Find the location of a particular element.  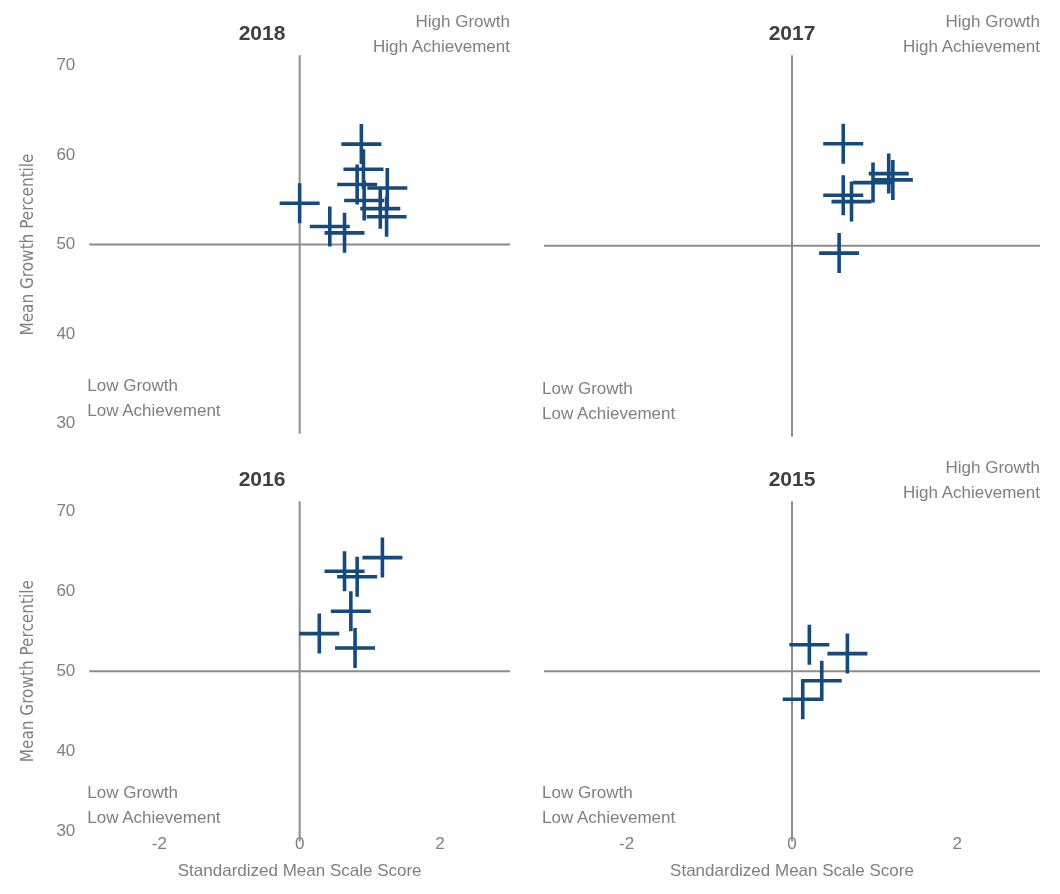

chart-title: 2017 is located at coordinates (792, 33).